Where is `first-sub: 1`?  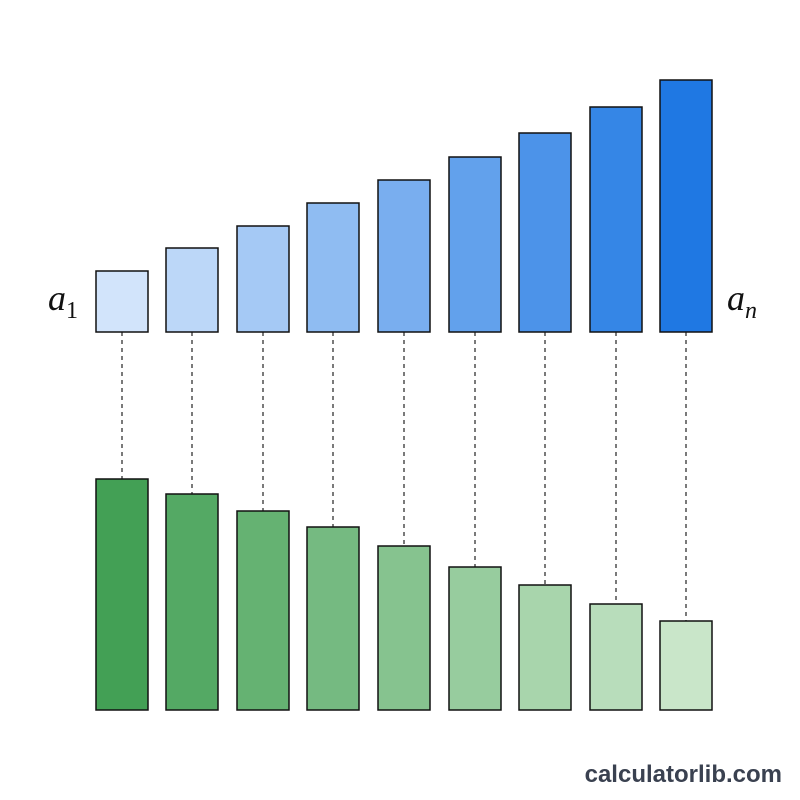
first-sub: 1 is located at coordinates (72, 311).